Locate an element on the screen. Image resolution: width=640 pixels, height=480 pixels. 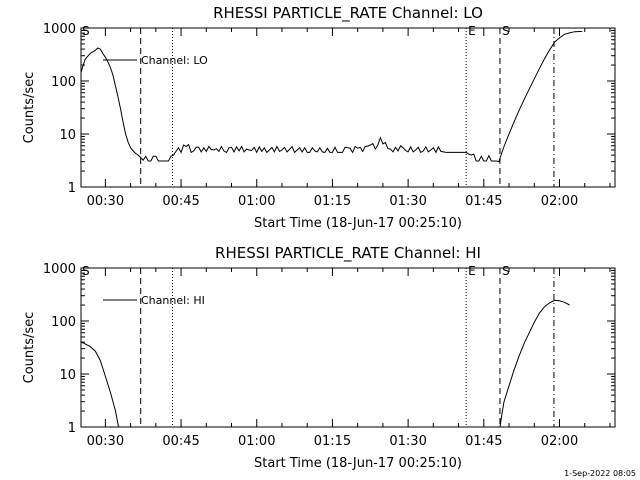
chart-title: RHESSI PARTICLE_RATE Channel: LO is located at coordinates (348, 13).